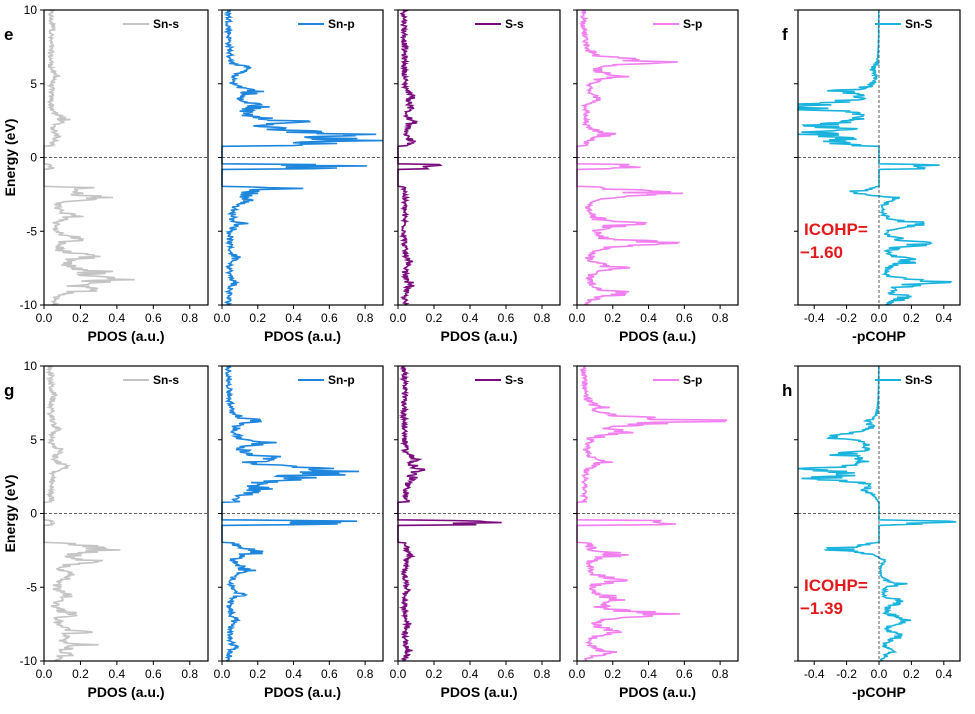 Image resolution: width=975 pixels, height=714 pixels. I want to click on panel-top-sn-p: 0.0 0.2 0.4 0.6 0.8 PDOS (a.u.) Sn-p, so click(299, 176).